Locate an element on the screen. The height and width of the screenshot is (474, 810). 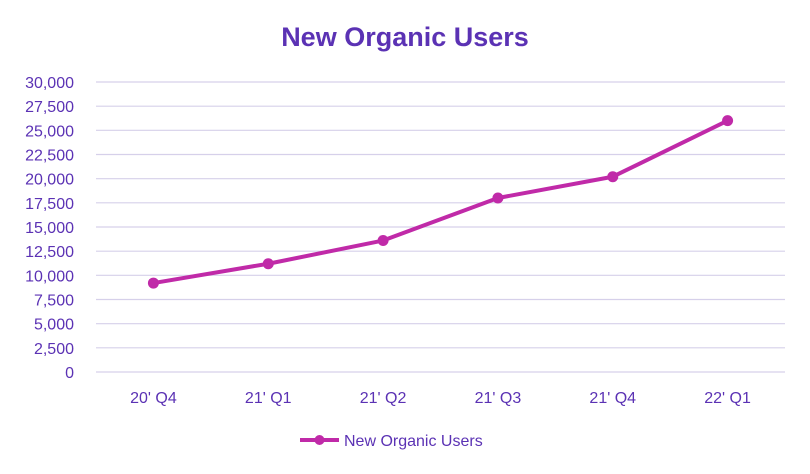
y-tick-label: 20,000 is located at coordinates (49, 180).